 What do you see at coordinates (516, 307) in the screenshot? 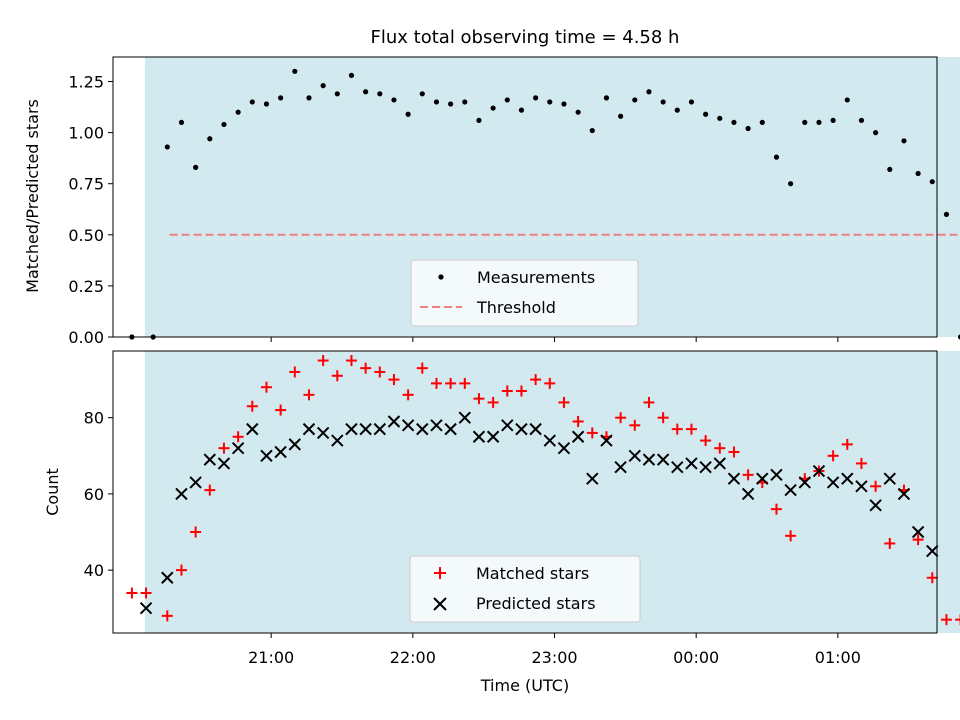
I see `legend-threshold-label: Threshold` at bounding box center [516, 307].